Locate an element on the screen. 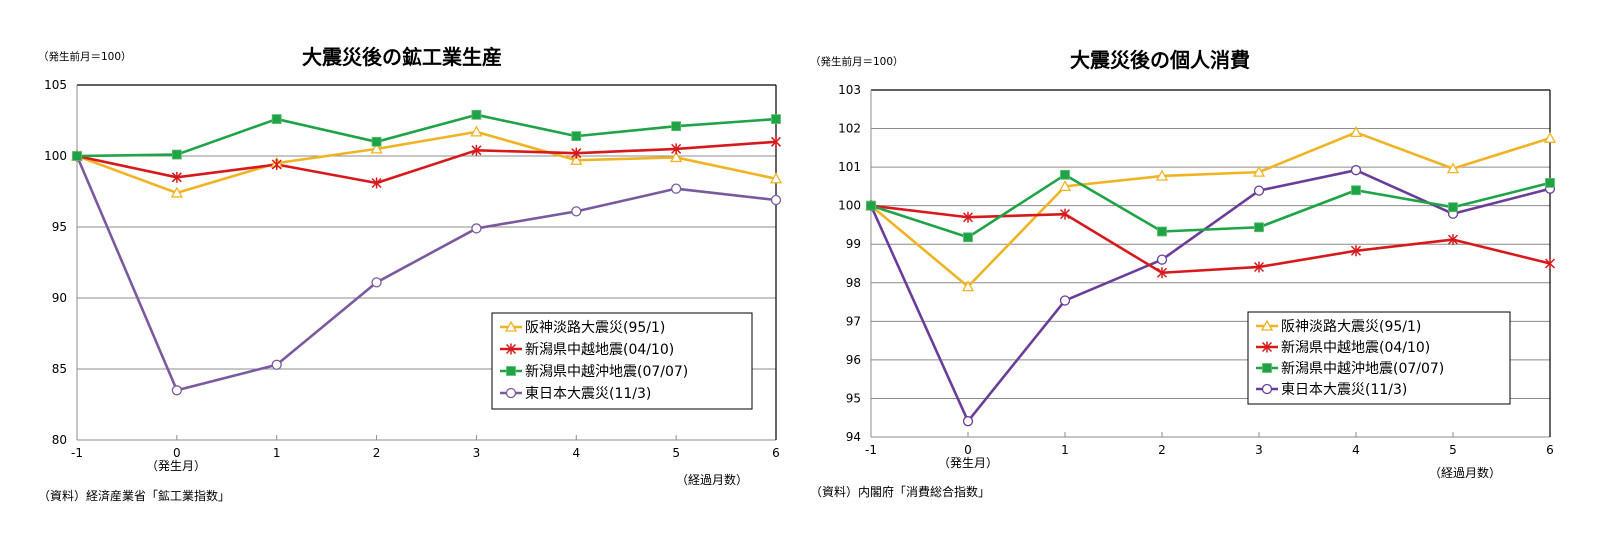  y-tick-label: 99 is located at coordinates (853, 244).